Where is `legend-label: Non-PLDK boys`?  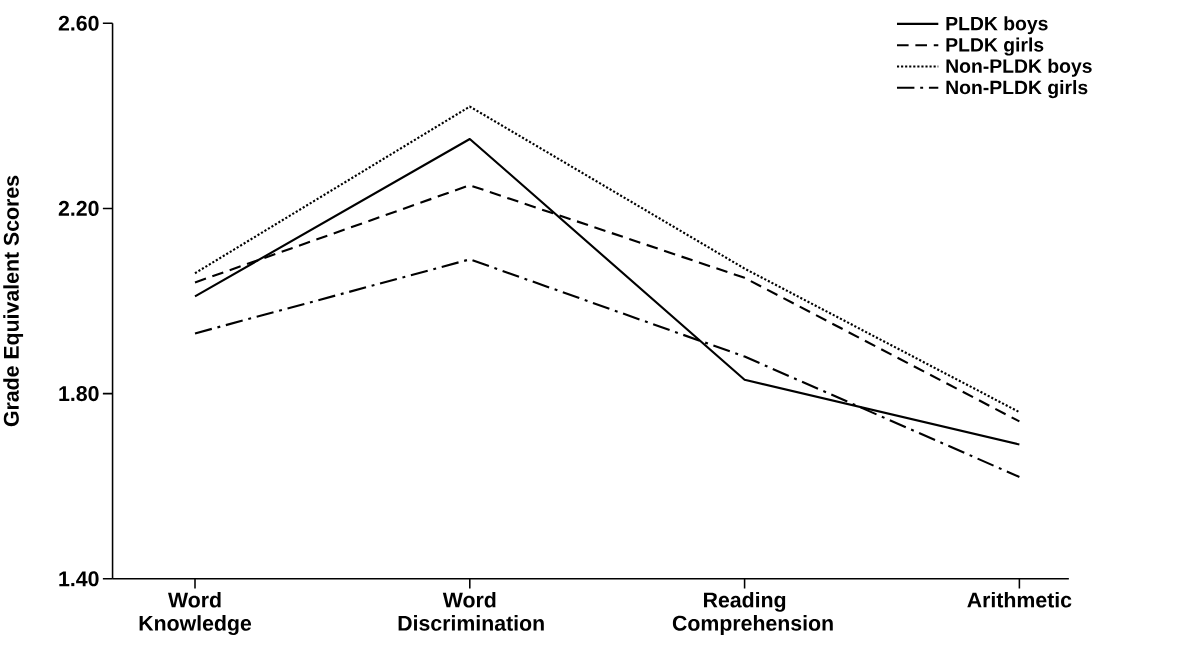 legend-label: Non-PLDK boys is located at coordinates (1019, 67).